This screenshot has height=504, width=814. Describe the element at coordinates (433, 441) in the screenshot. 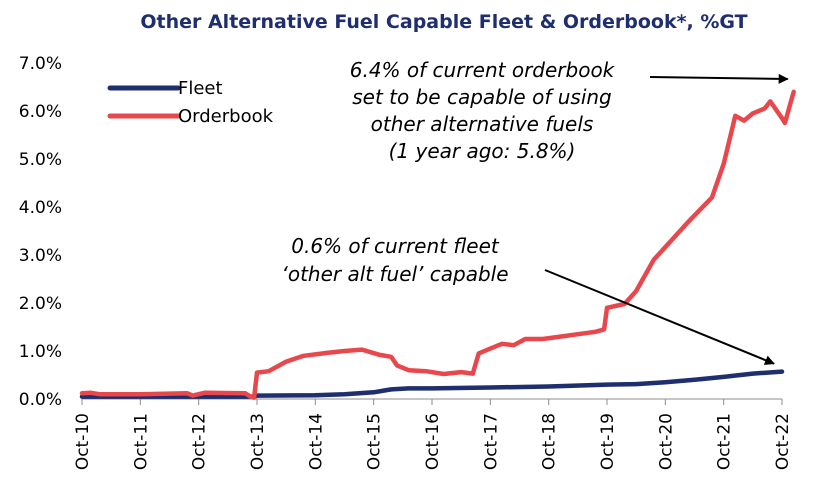

I see `x-tick-label: Oct-16` at that location.